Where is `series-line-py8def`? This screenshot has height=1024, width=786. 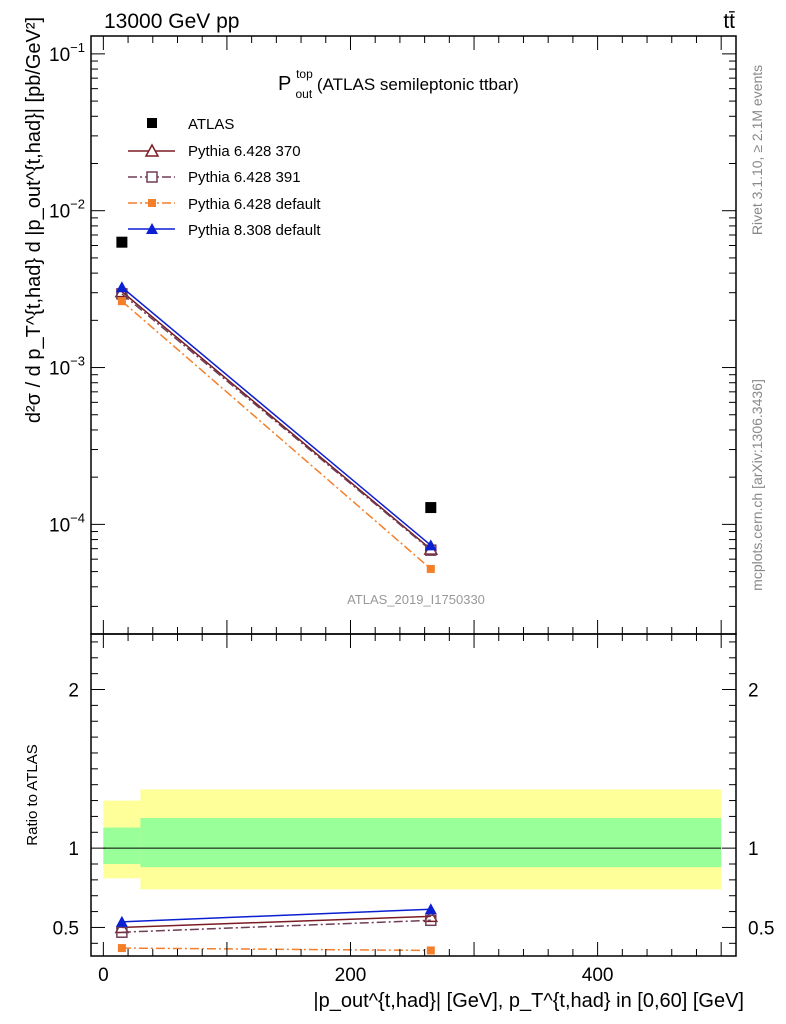 series-line-py8def is located at coordinates (276, 416).